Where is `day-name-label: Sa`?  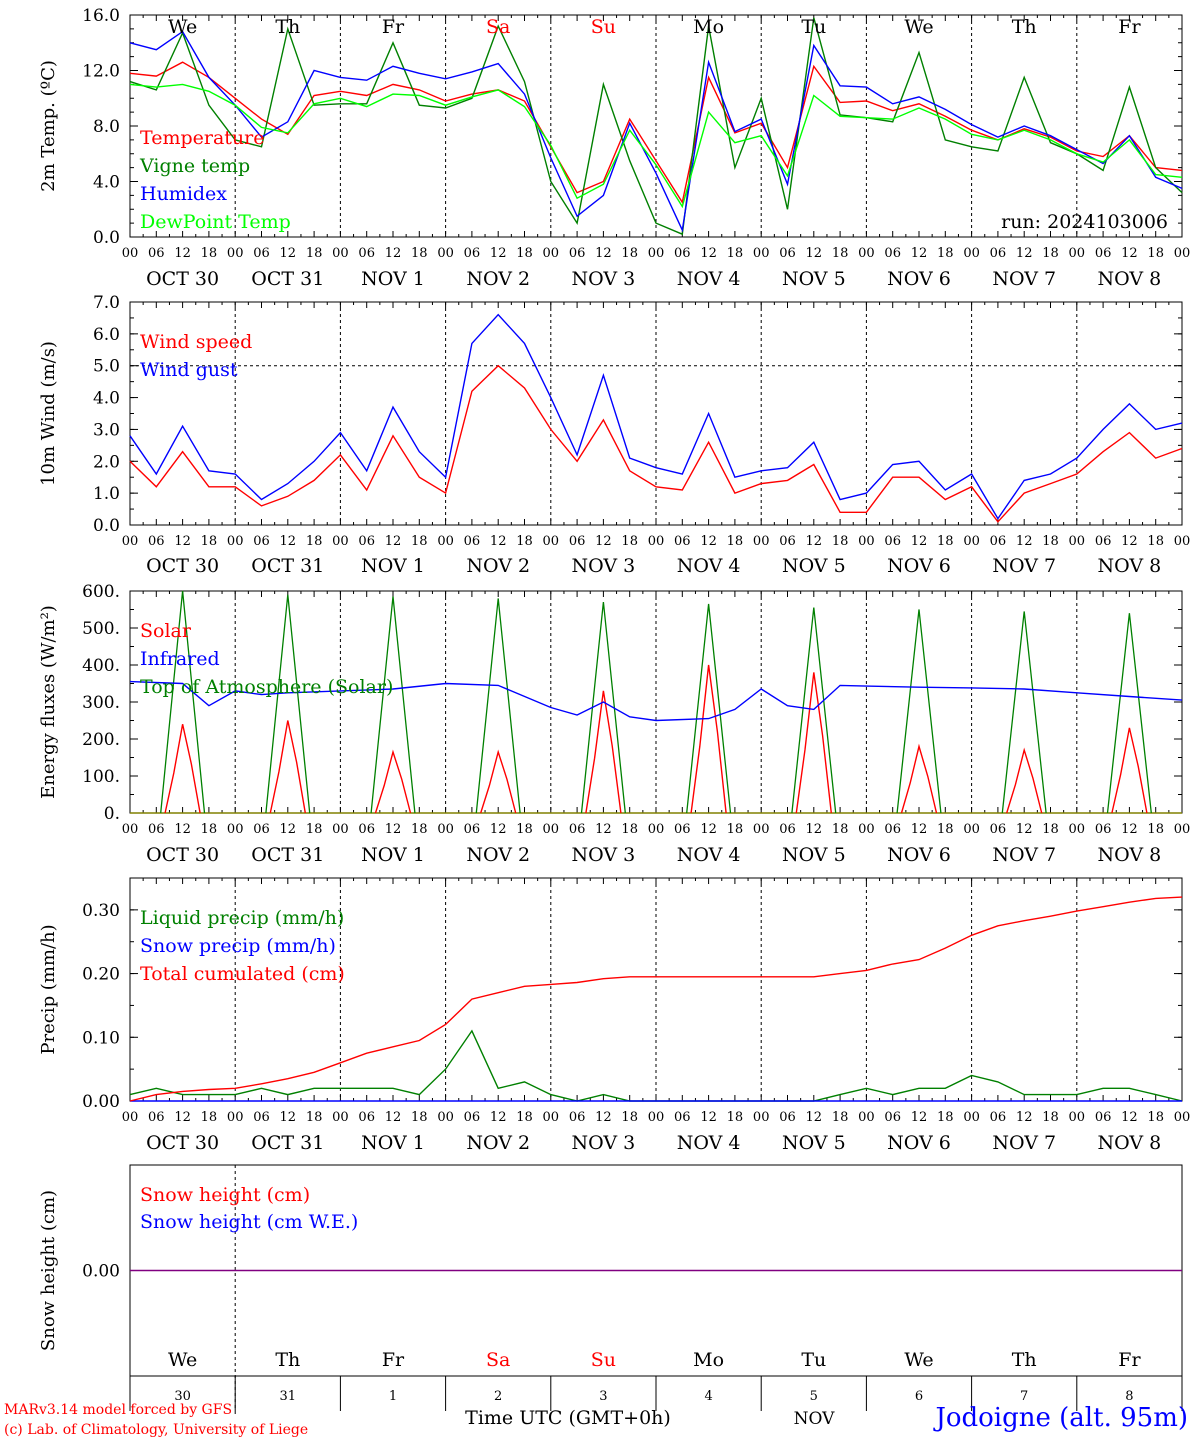 day-name-label: Sa is located at coordinates (498, 27).